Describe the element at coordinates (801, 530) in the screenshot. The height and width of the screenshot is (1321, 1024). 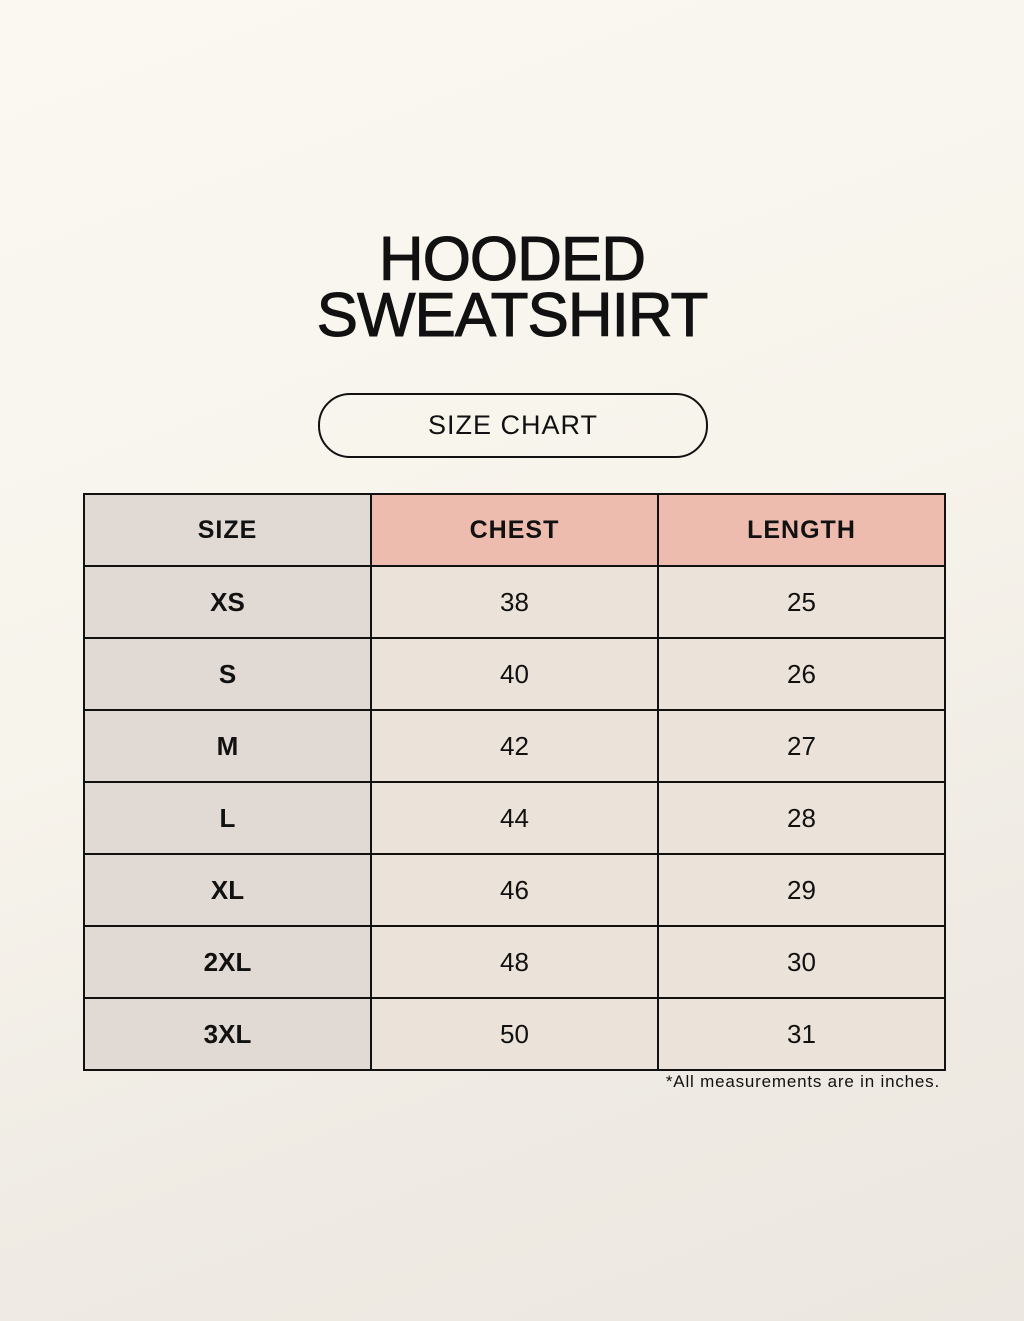
I see `header-length: LENGTH` at that location.